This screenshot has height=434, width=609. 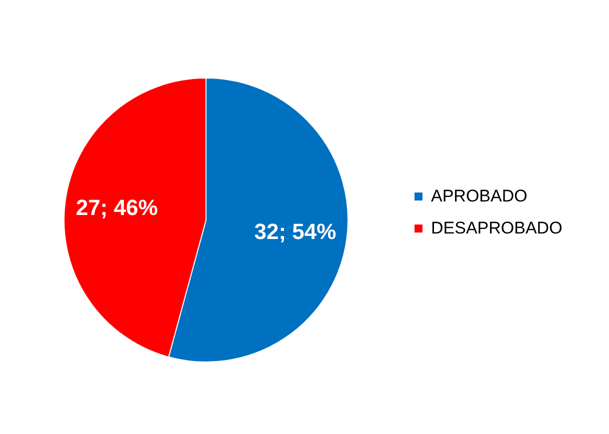 What do you see at coordinates (479, 196) in the screenshot?
I see `legend-label: APROBADO` at bounding box center [479, 196].